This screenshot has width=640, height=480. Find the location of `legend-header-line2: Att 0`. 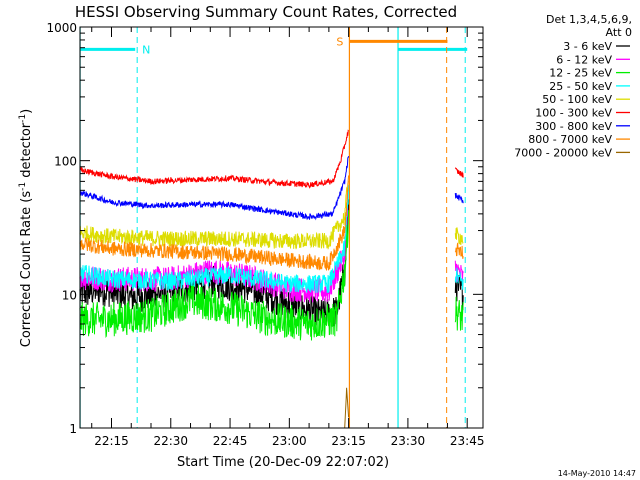

legend-header-line2: Att 0 is located at coordinates (619, 32).